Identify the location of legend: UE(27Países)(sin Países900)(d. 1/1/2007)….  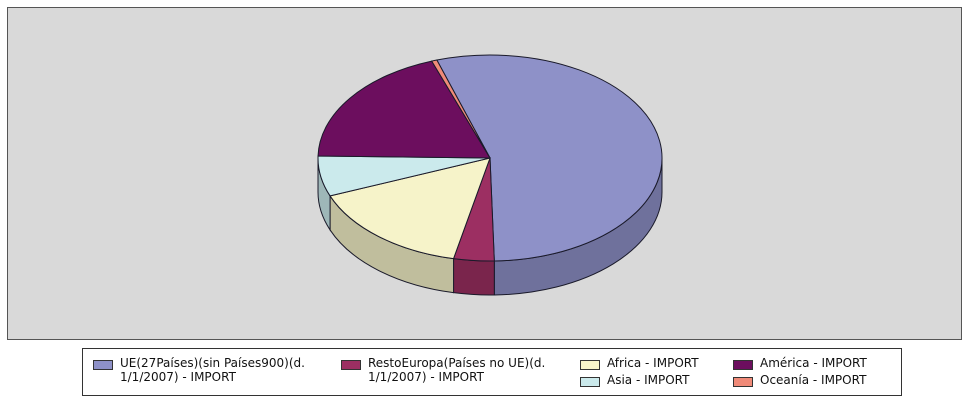
(492, 372).